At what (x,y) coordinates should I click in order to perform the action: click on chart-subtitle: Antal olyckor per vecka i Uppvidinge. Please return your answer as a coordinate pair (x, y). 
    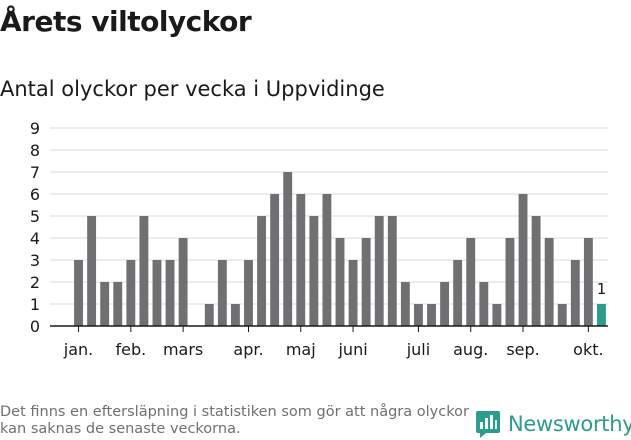
    Looking at the image, I should click on (192, 89).